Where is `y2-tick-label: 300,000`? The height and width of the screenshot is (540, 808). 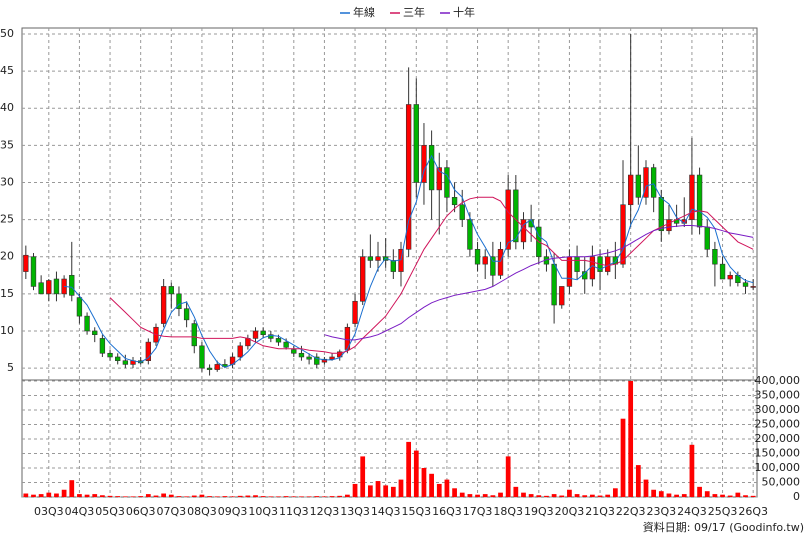 y2-tick-label: 300,000 is located at coordinates (778, 409).